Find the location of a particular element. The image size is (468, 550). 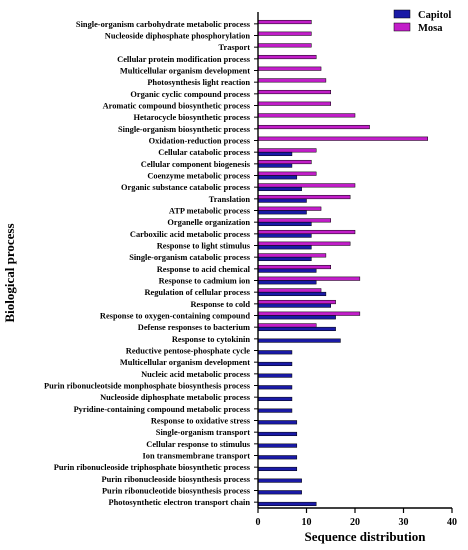

legend-swatch-capitol is located at coordinates (402, 14).